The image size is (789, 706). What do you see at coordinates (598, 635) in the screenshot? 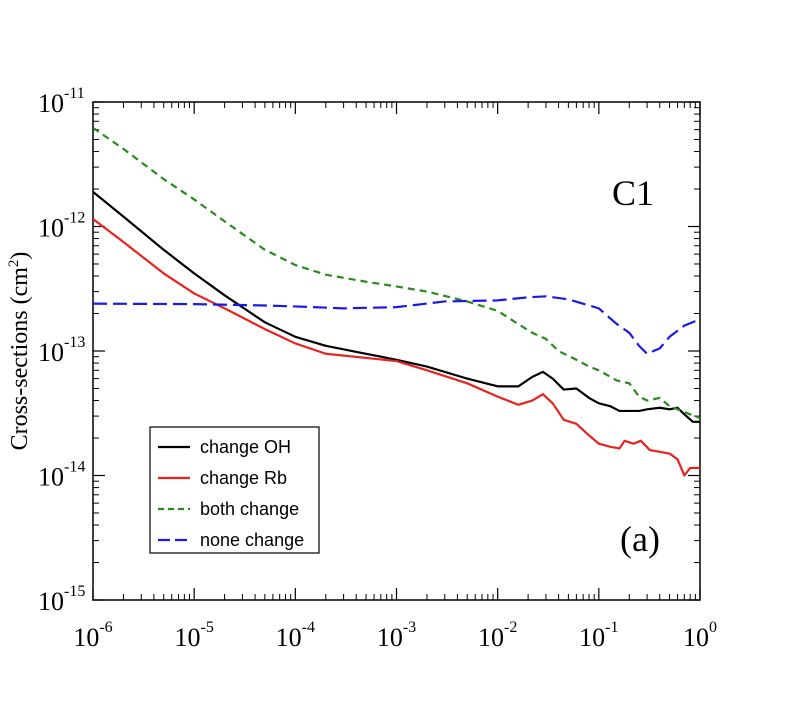
I see `x-tick-label: 10⁻¹` at bounding box center [598, 635].